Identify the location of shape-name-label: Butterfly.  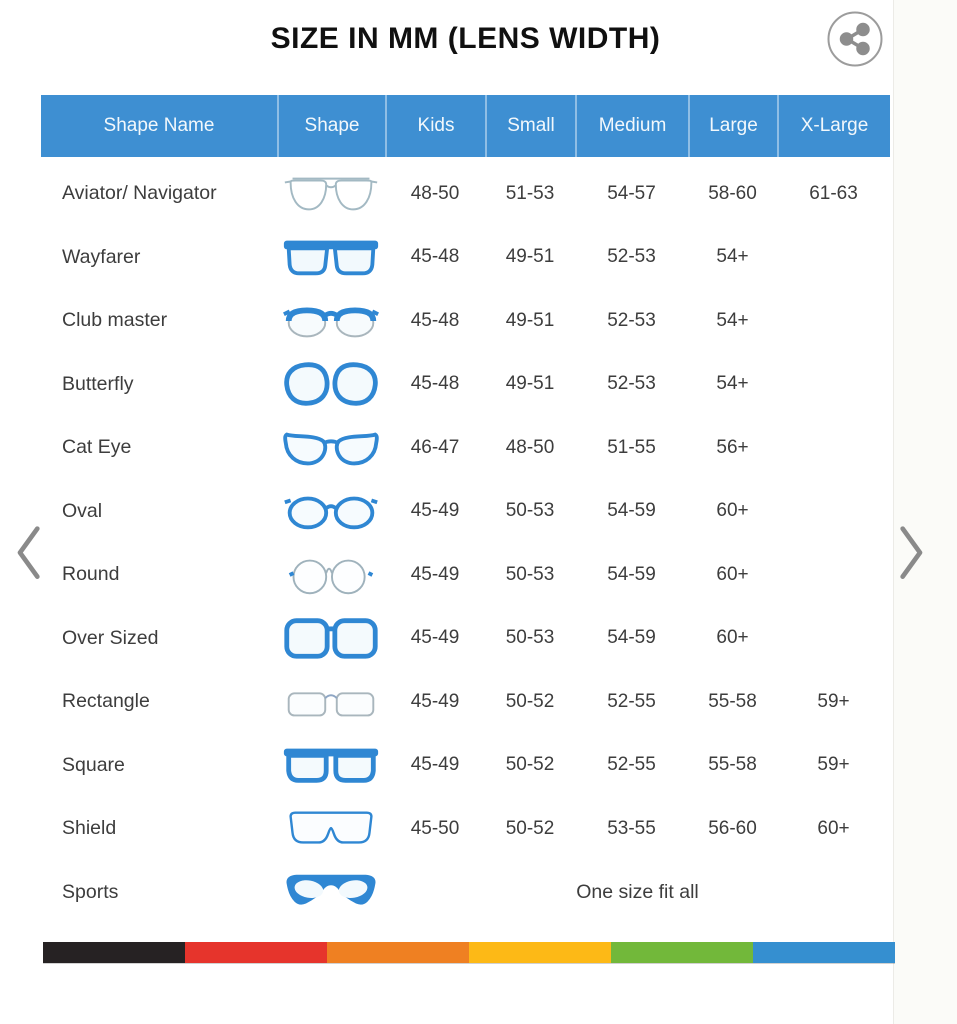
(98, 383).